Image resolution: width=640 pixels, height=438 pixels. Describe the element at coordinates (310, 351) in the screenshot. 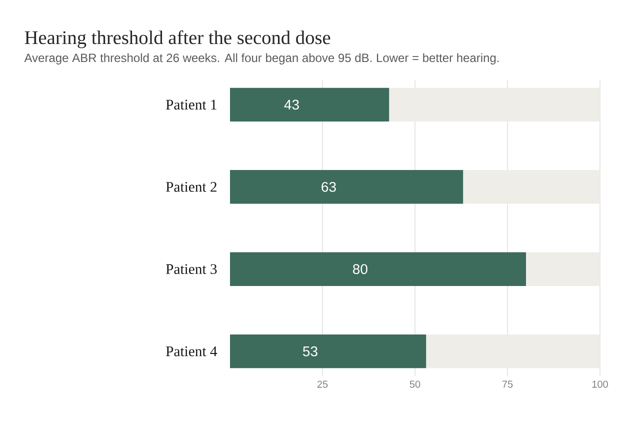

I see `data-label: 53` at that location.